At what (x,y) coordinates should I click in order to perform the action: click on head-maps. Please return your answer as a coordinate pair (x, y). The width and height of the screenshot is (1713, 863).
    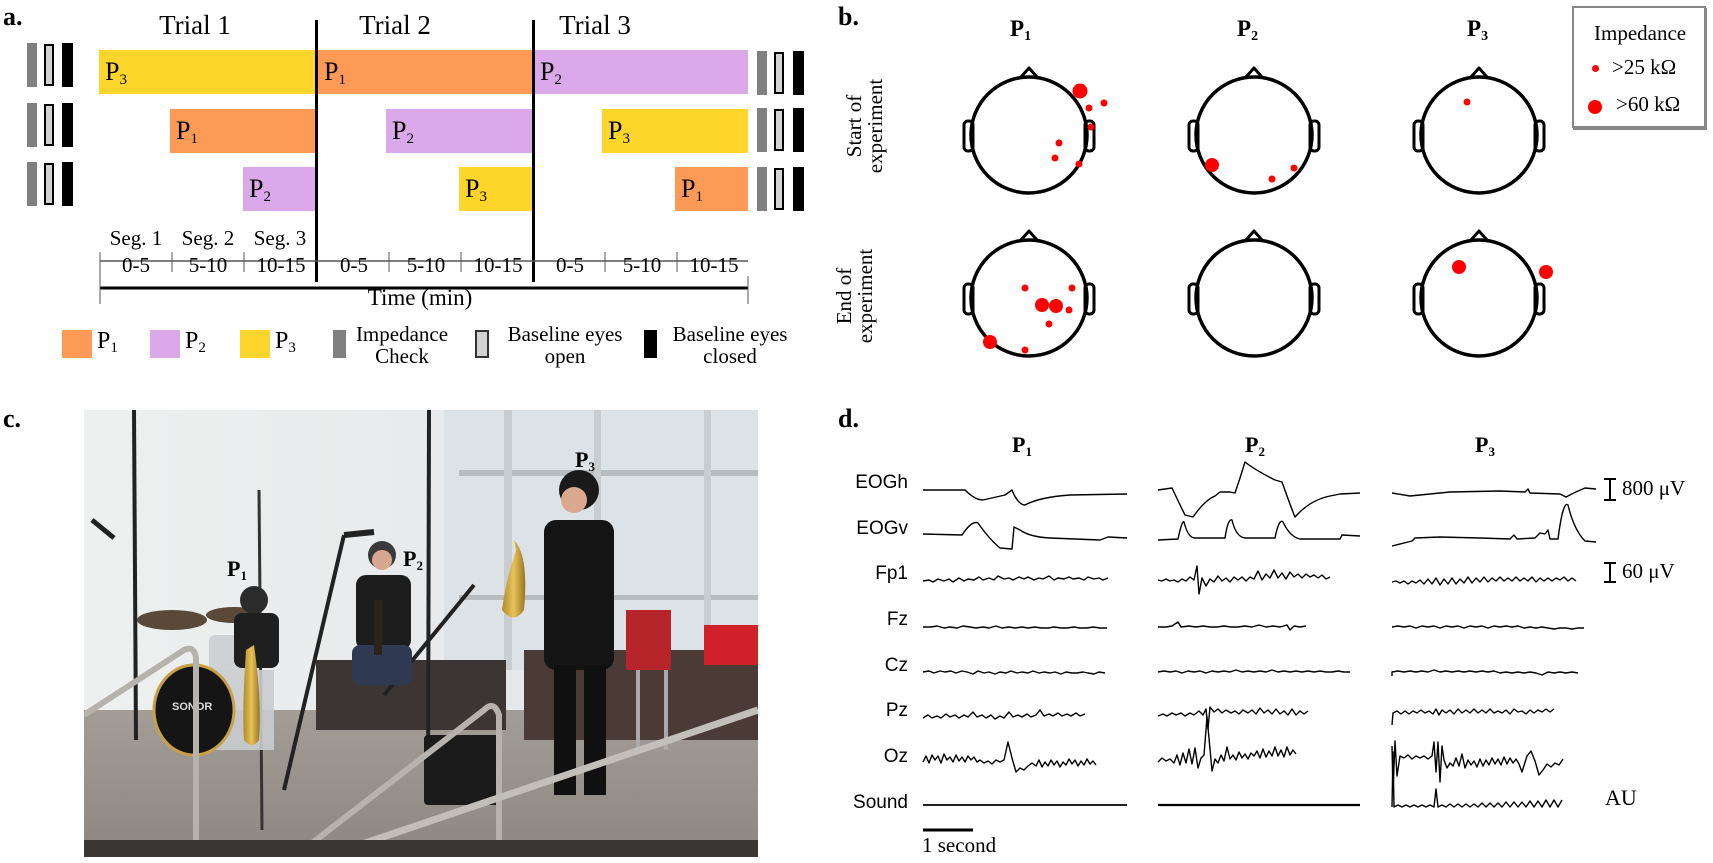
    Looking at the image, I should click on (1257, 212).